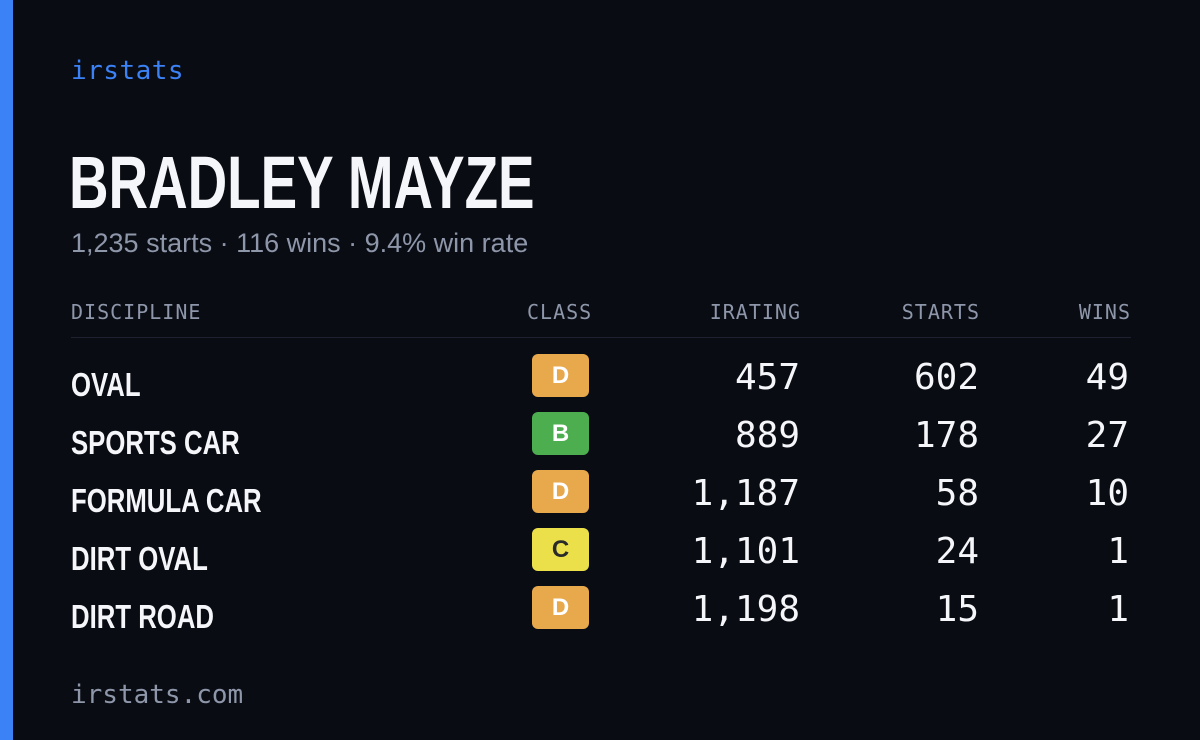  I want to click on table-row: DIRT ROAD D 1,198 15 1, so click(601, 615).